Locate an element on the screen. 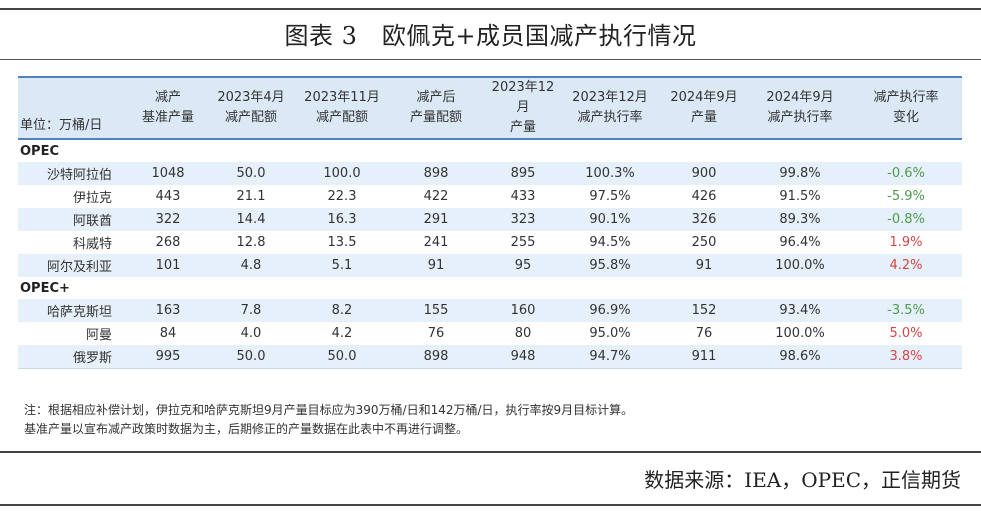 Image resolution: width=981 pixels, height=512 pixels. table-cell: 8.2 is located at coordinates (342, 310).